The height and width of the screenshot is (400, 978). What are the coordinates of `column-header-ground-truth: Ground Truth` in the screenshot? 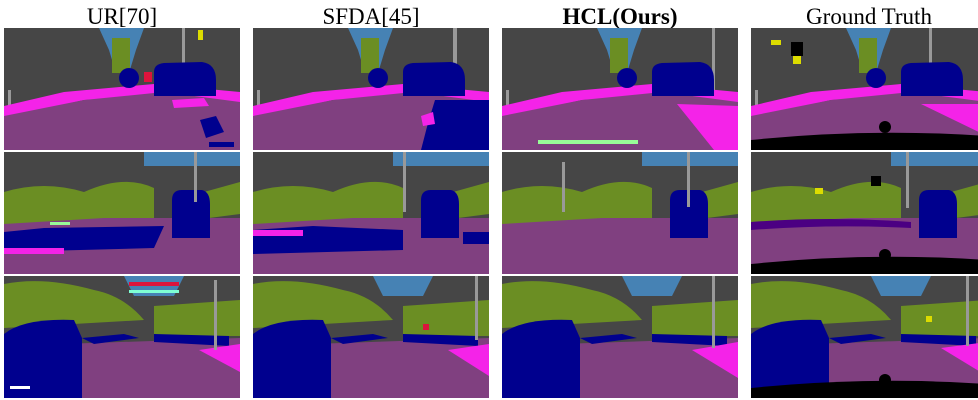 It's located at (869, 16).